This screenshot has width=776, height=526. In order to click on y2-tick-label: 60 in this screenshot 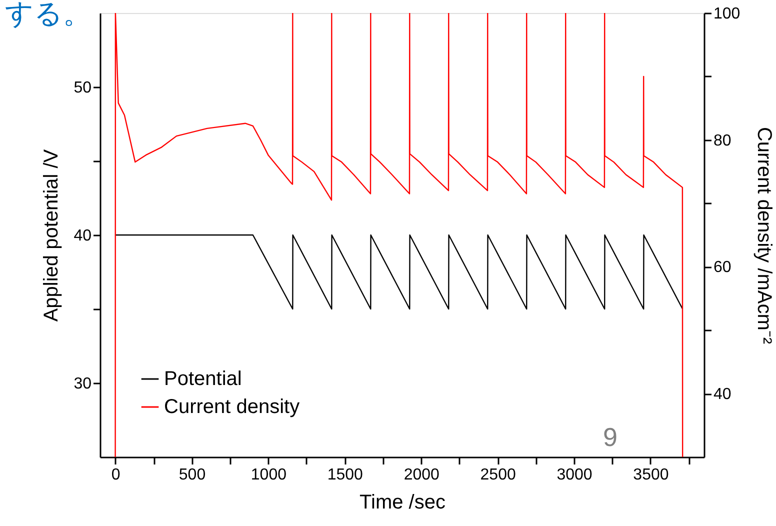, I will do `click(723, 267)`.